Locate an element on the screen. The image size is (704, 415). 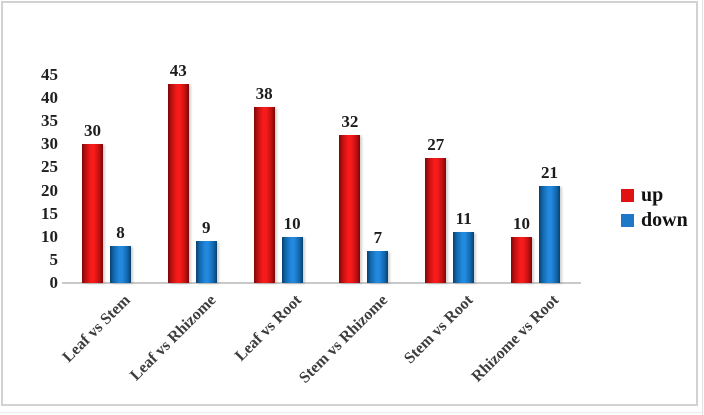
legend-label-down: down is located at coordinates (664, 220).